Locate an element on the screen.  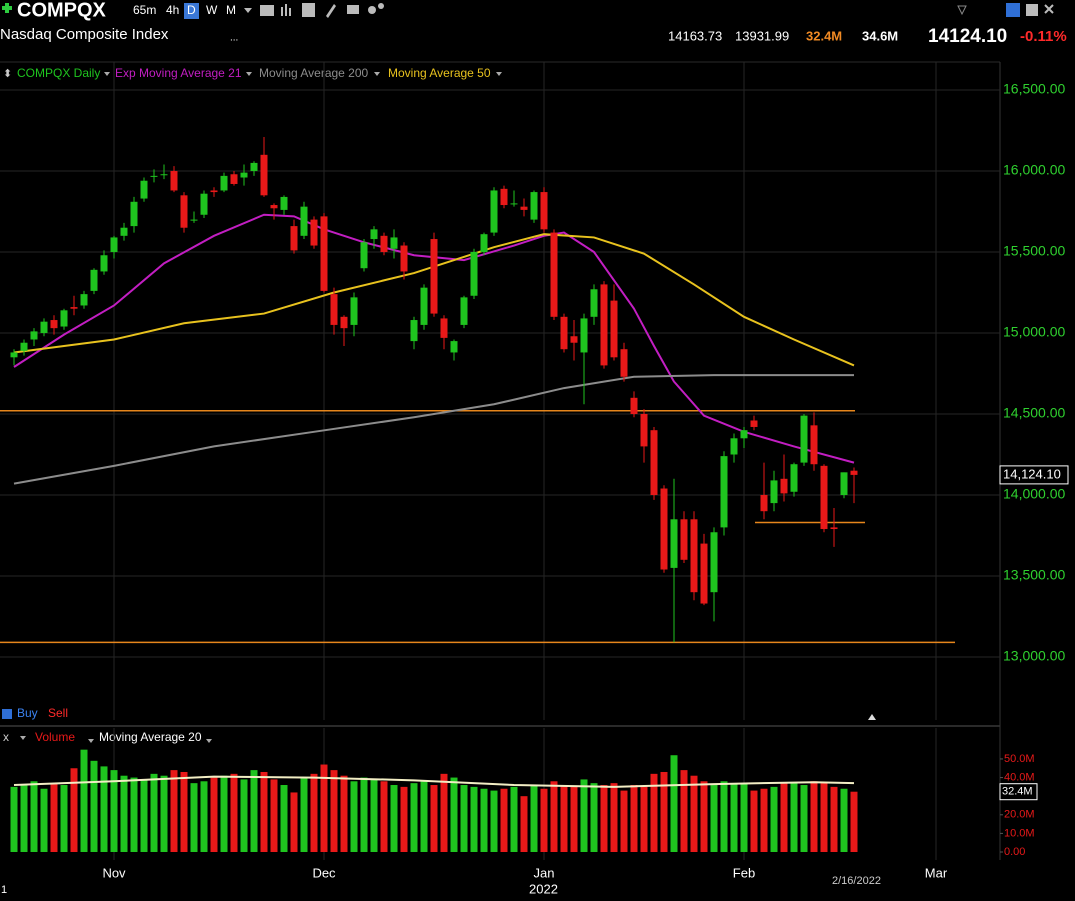
interval: M is located at coordinates (231, 10).